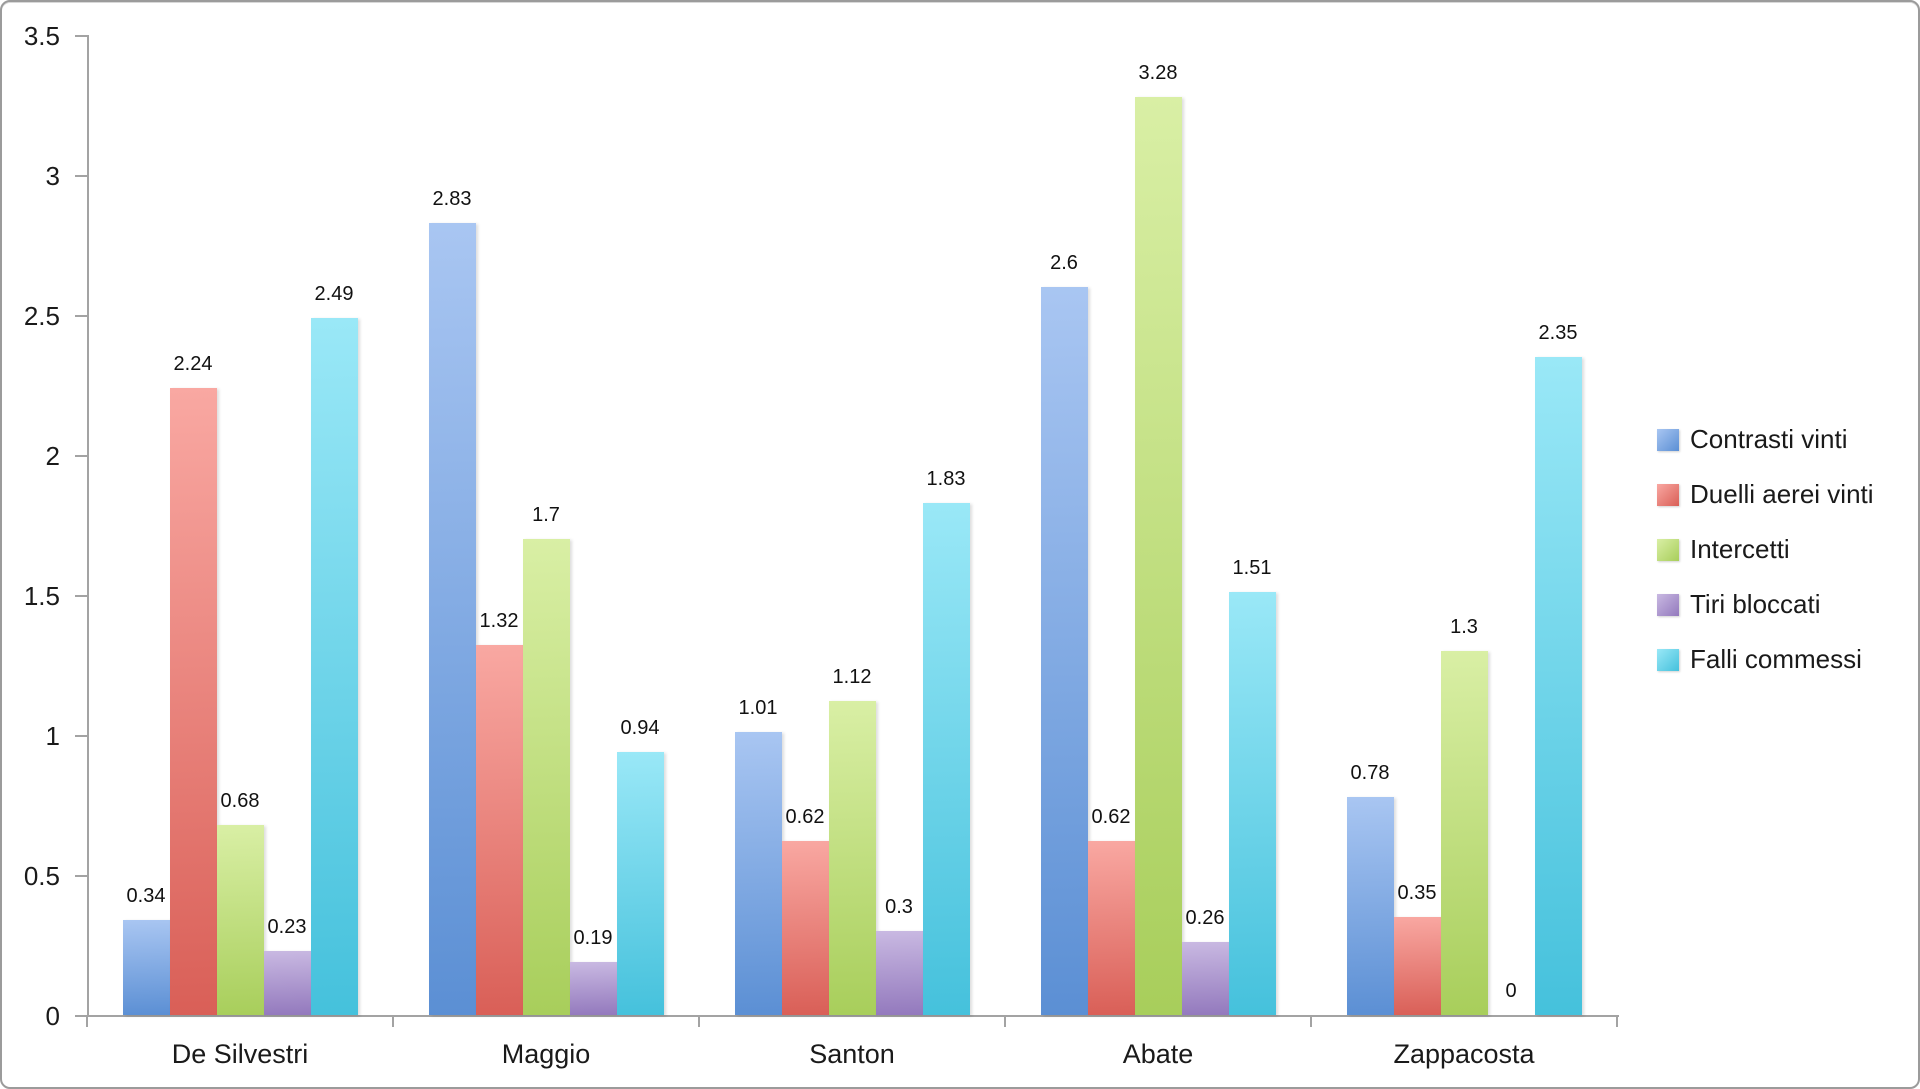 Image resolution: width=1920 pixels, height=1089 pixels. What do you see at coordinates (1464, 1054) in the screenshot?
I see `category-label-zappacosta: Zappacosta` at bounding box center [1464, 1054].